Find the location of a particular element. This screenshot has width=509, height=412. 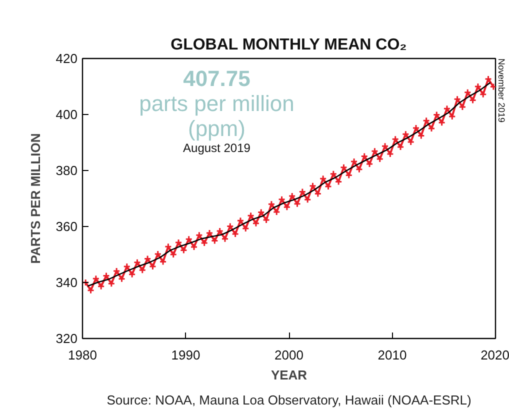

annotation: parts per million is located at coordinates (216, 103).